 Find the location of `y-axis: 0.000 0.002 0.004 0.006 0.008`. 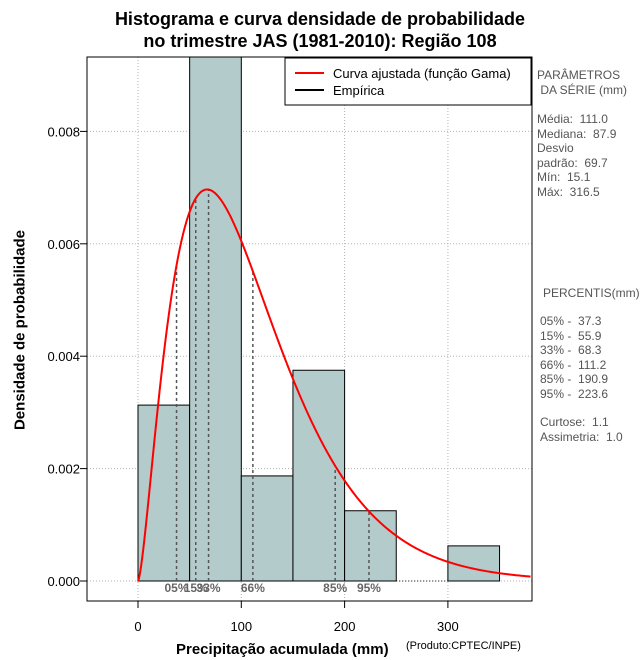

y-axis: 0.000 0.002 0.004 0.006 0.008 is located at coordinates (67, 356).